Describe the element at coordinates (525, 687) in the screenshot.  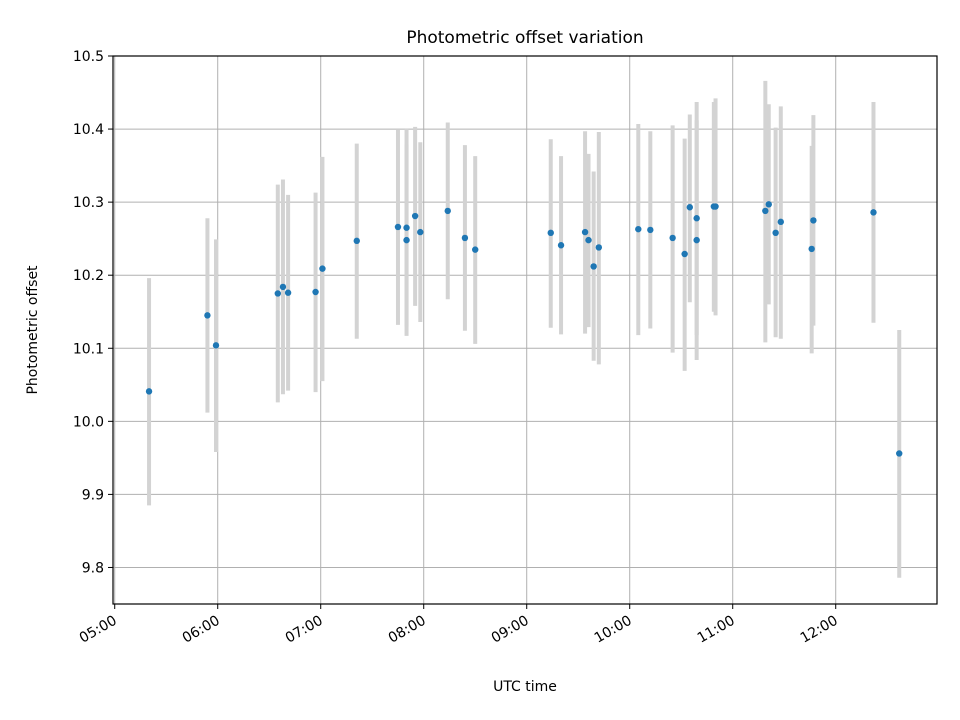
I see `x-axis-label: UTC time` at that location.